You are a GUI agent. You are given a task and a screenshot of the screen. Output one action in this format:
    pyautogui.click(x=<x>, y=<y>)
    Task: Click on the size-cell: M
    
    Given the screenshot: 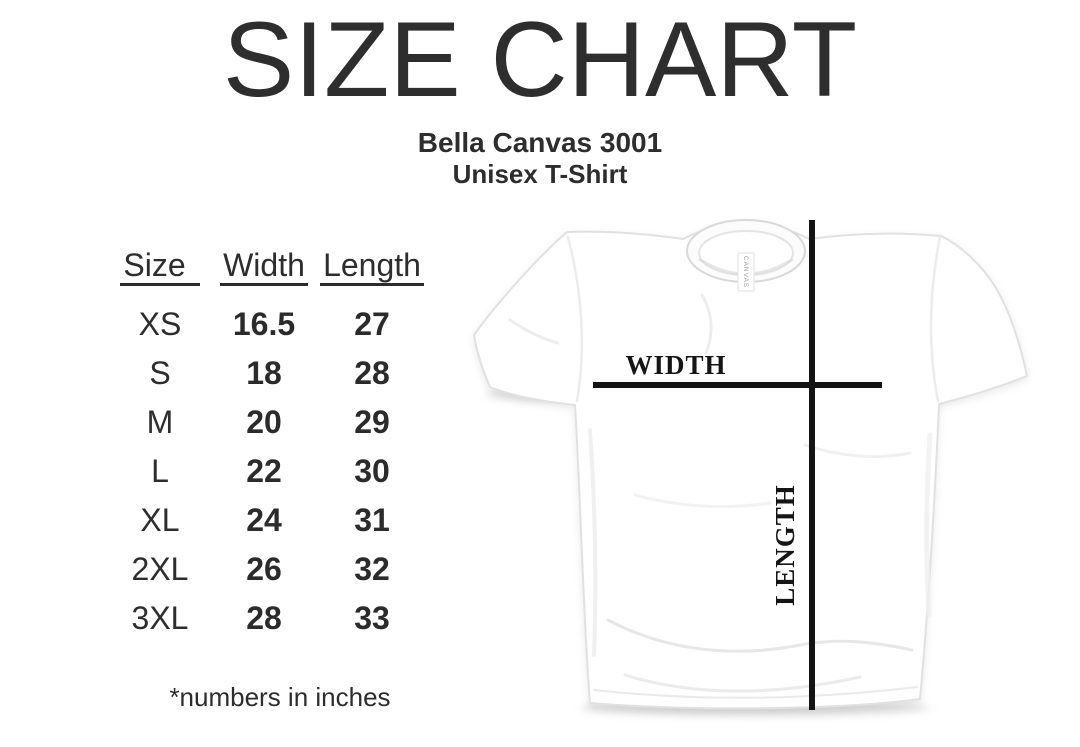 What is the action you would take?
    pyautogui.click(x=160, y=422)
    